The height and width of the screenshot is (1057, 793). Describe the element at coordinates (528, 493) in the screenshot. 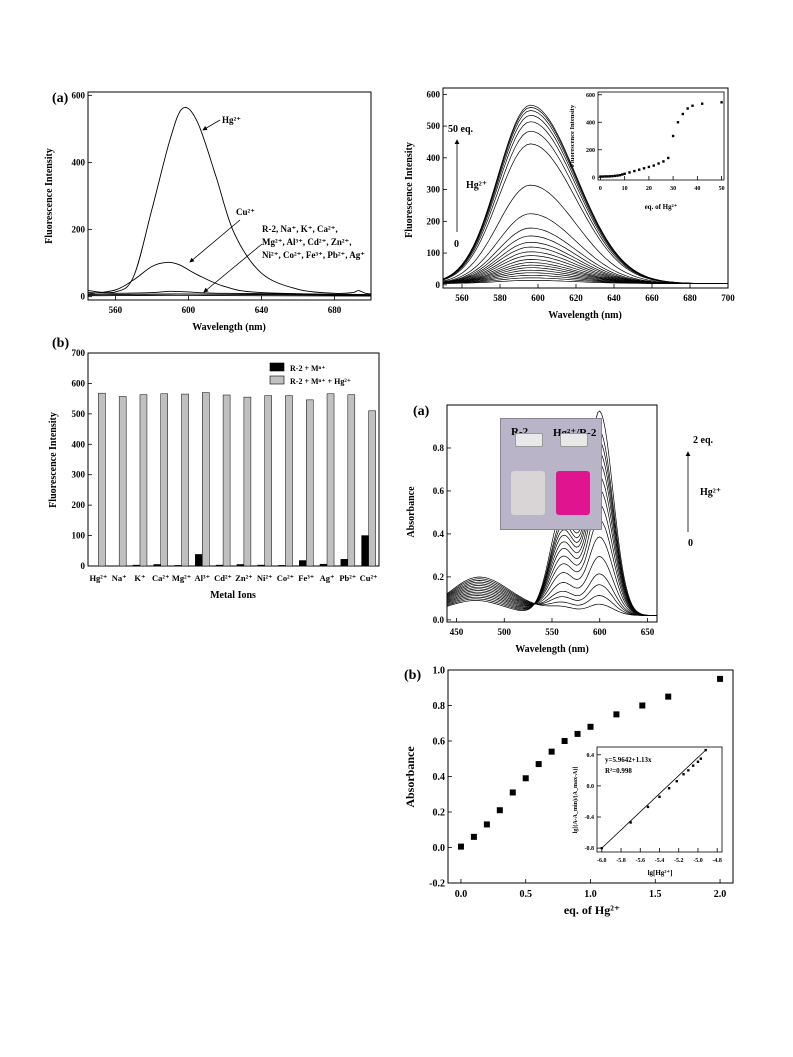

I see `vial-solution-colorless` at that location.